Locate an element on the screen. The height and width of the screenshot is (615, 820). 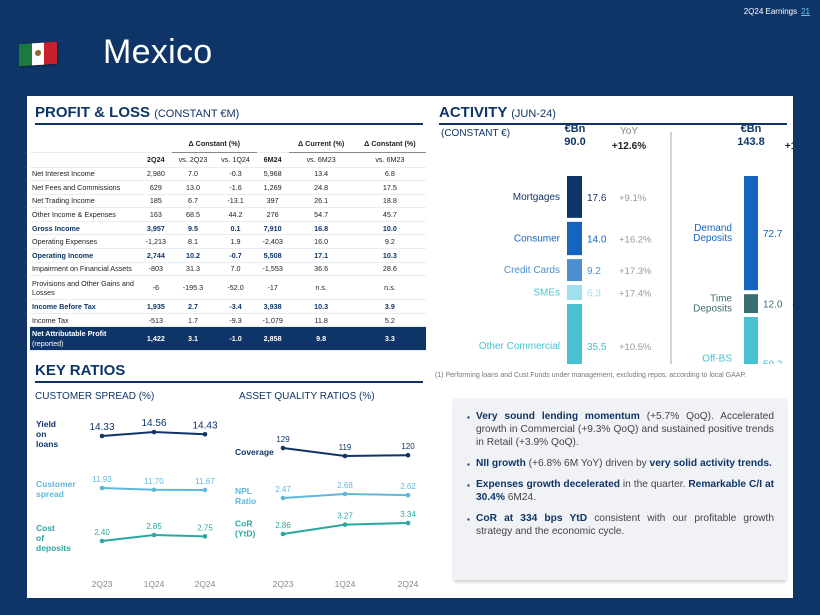
pl-cell: 2,744 is located at coordinates (156, 255).